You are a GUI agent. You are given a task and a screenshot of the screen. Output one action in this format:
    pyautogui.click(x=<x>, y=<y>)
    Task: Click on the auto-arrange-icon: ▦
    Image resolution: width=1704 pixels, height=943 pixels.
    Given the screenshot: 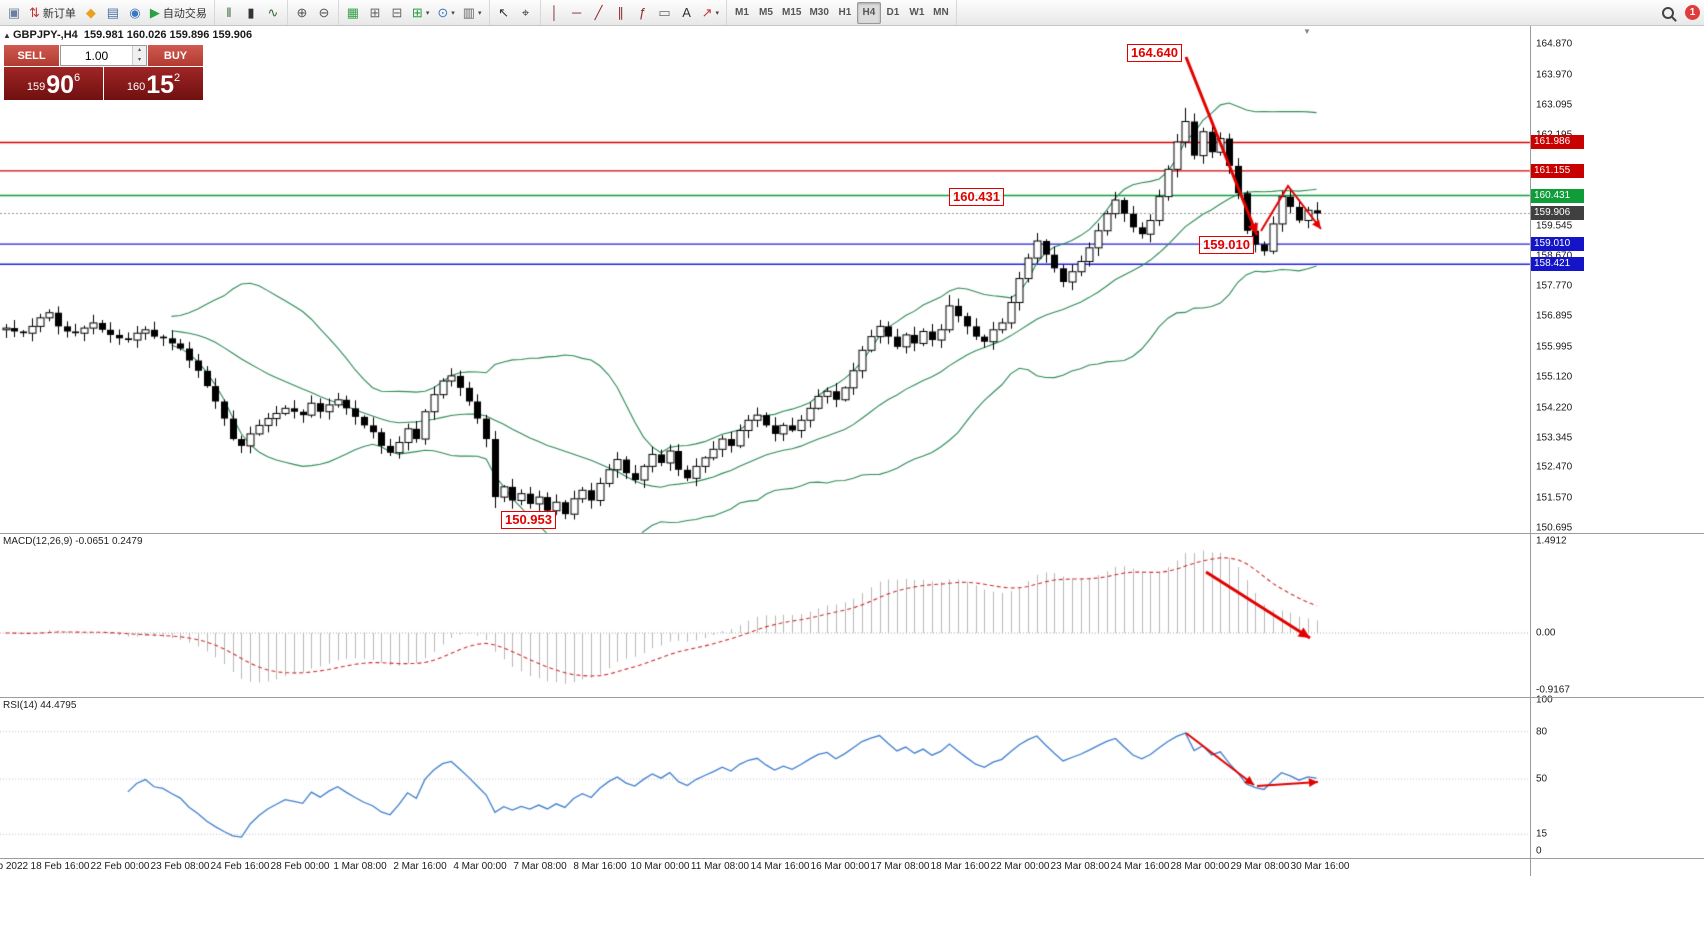 What is the action you would take?
    pyautogui.click(x=353, y=12)
    